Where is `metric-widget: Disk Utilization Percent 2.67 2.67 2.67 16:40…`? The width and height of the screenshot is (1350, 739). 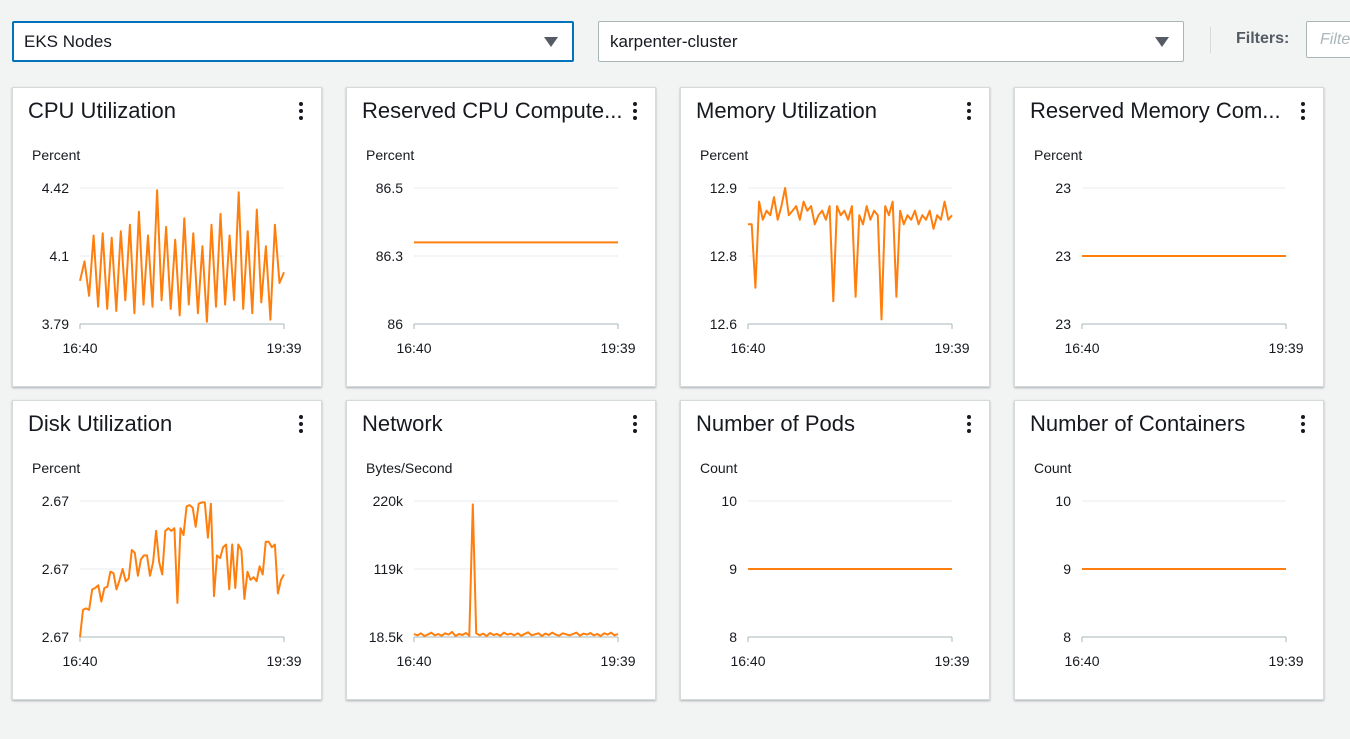
metric-widget: Disk Utilization Percent 2.67 2.67 2.67 16:40… is located at coordinates (167, 550).